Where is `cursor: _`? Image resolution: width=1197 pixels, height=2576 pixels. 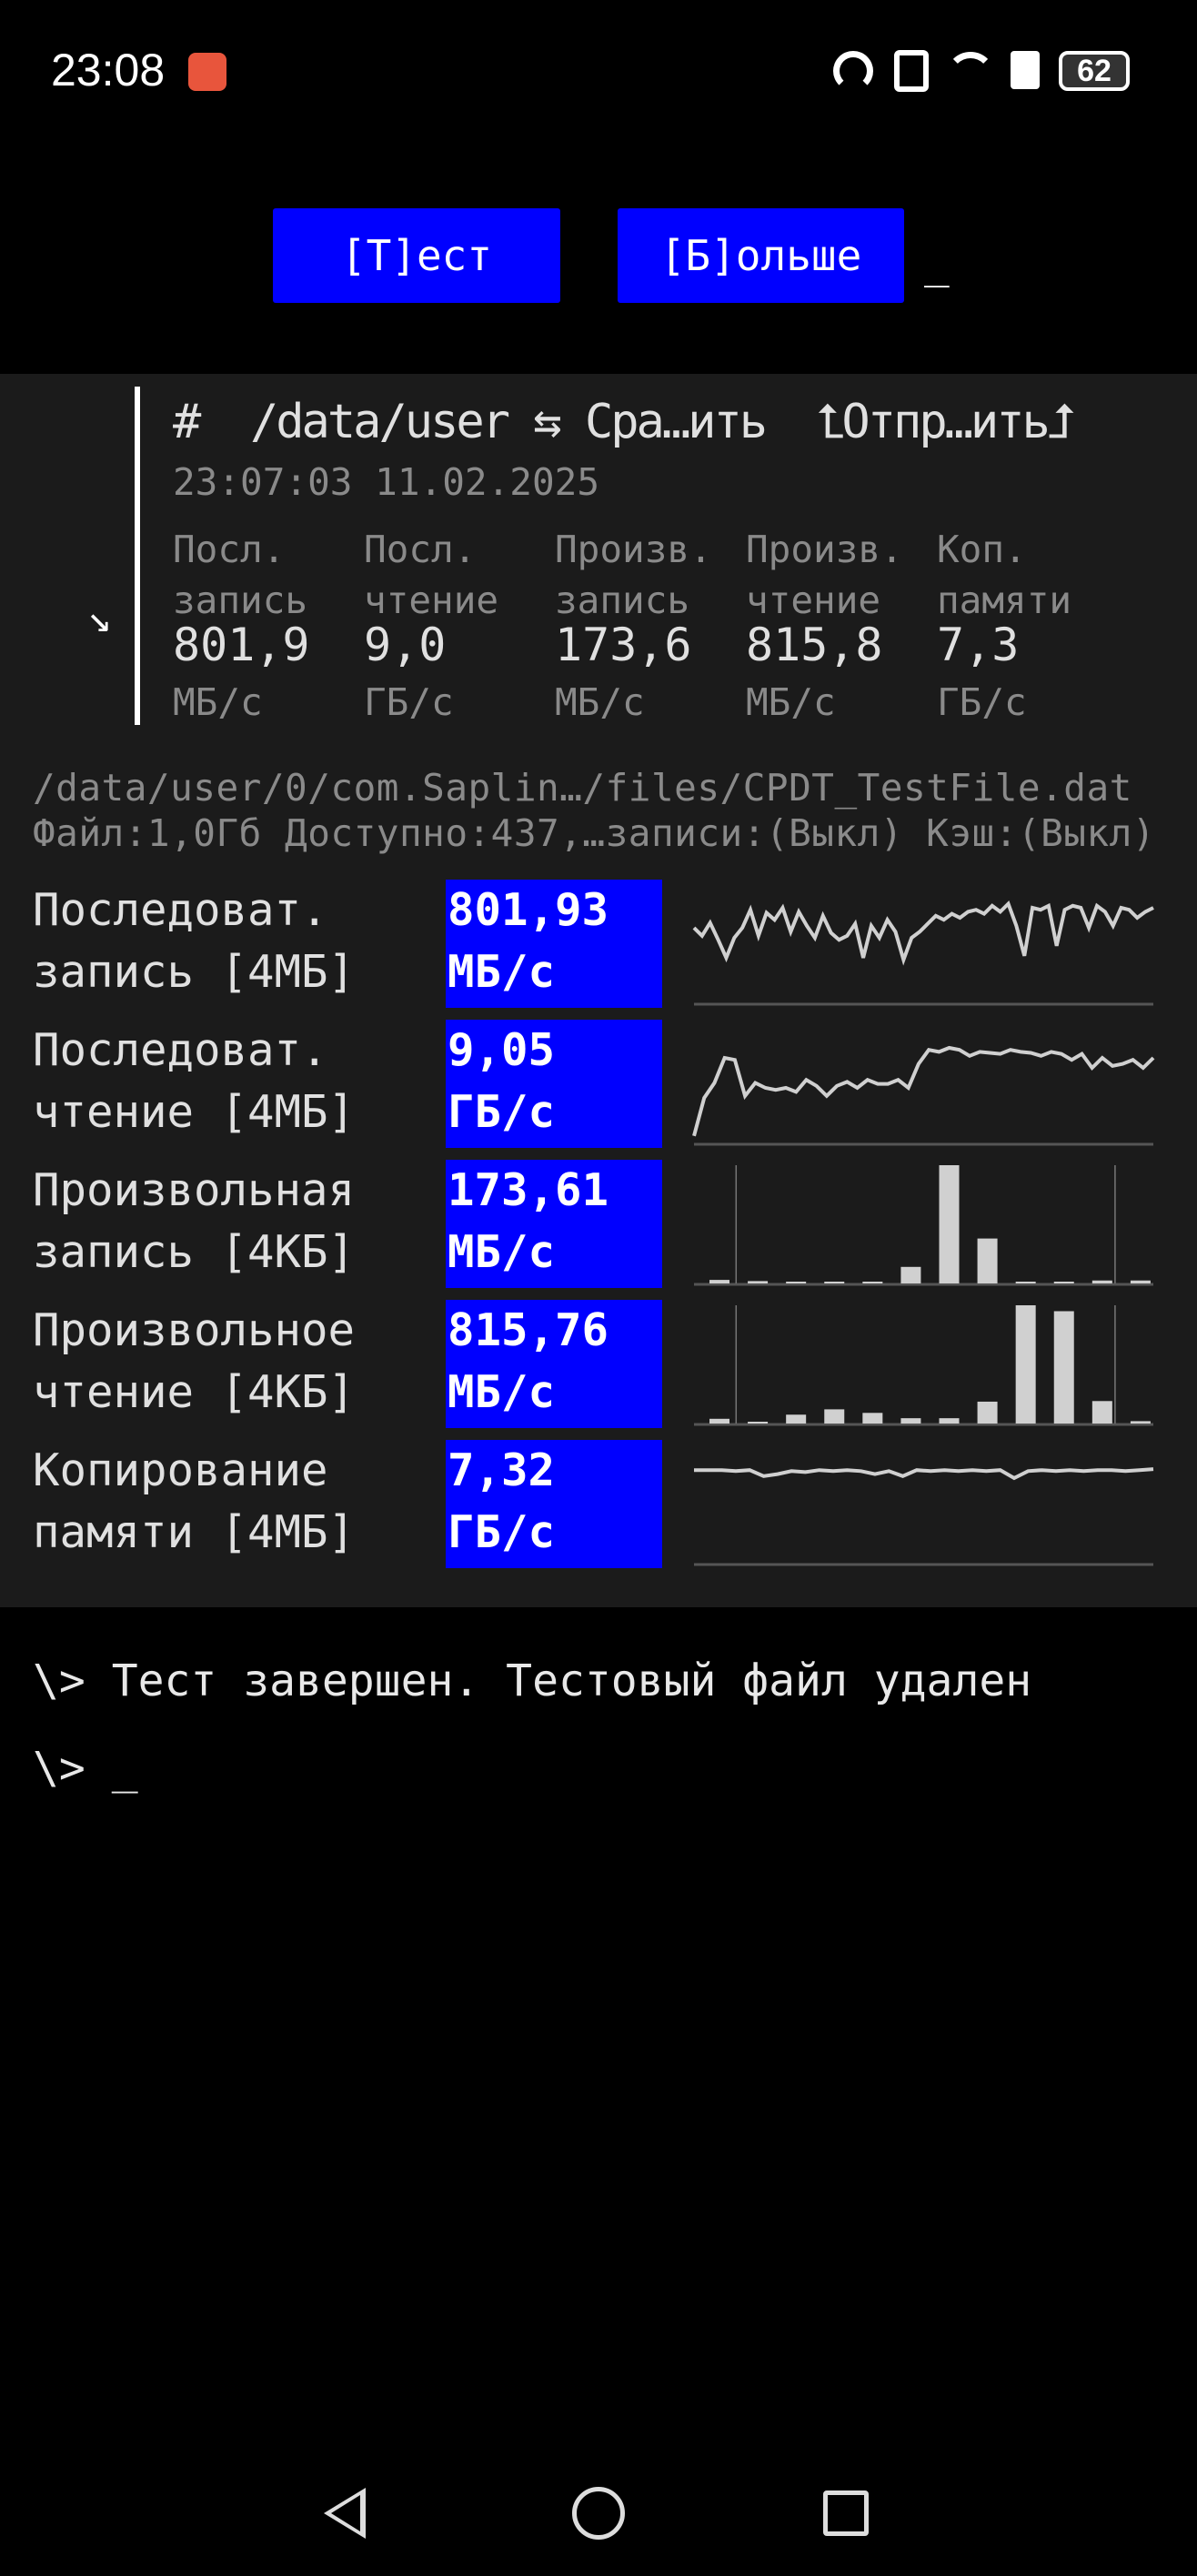
cursor: _ is located at coordinates (937, 262).